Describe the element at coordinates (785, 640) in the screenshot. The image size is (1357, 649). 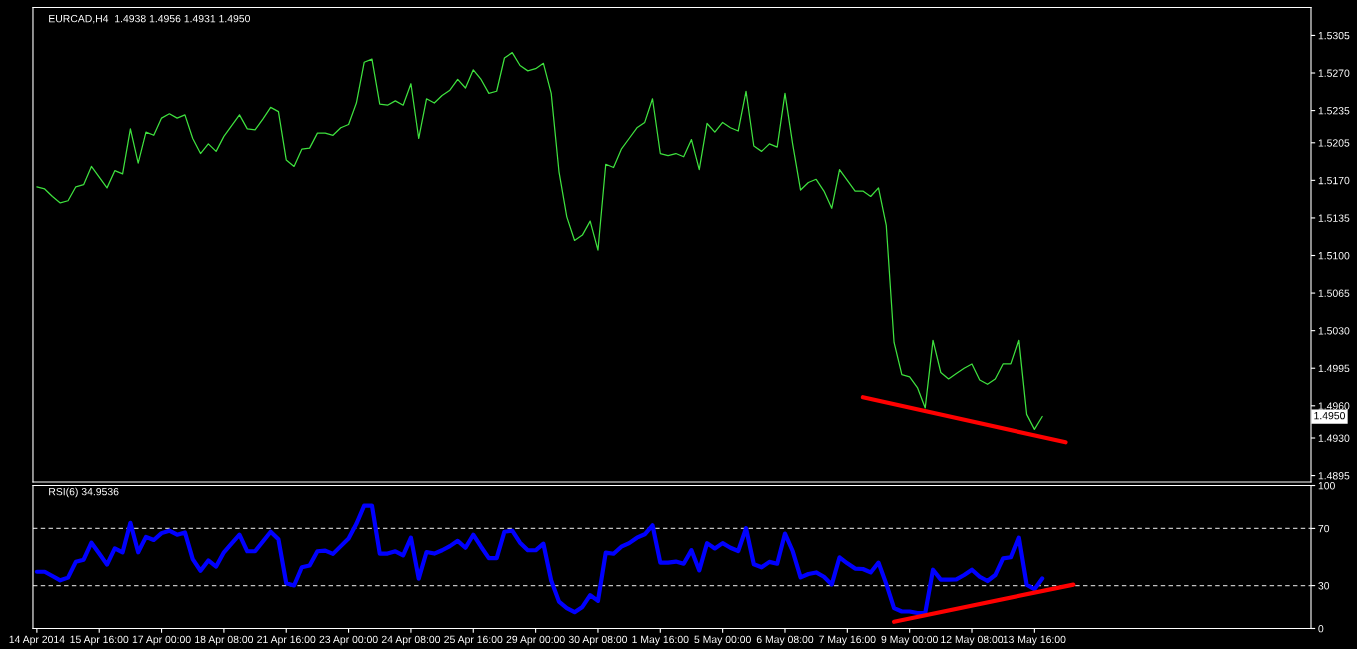
I see `x-tick-label: 6 May 08:00` at that location.